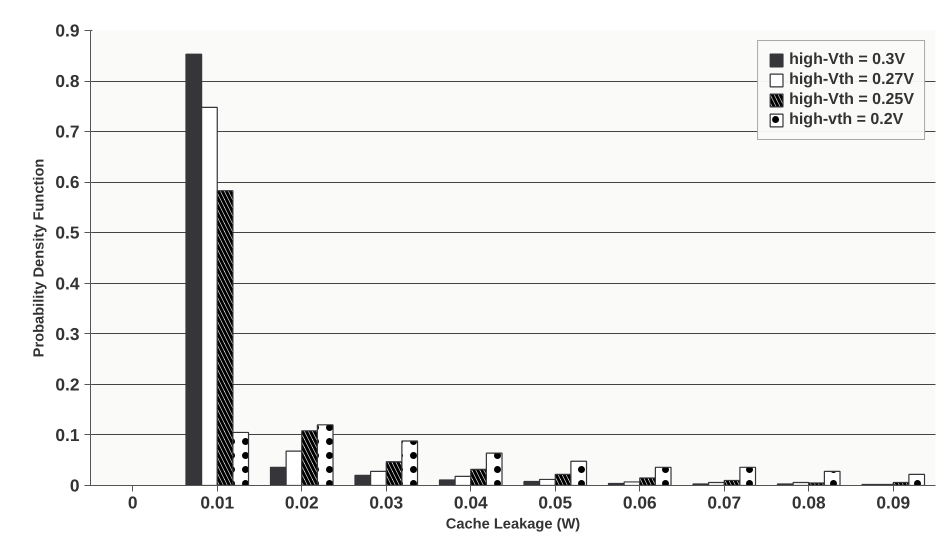 This screenshot has width=950, height=555. I want to click on x-tick-label: 0, so click(133, 502).